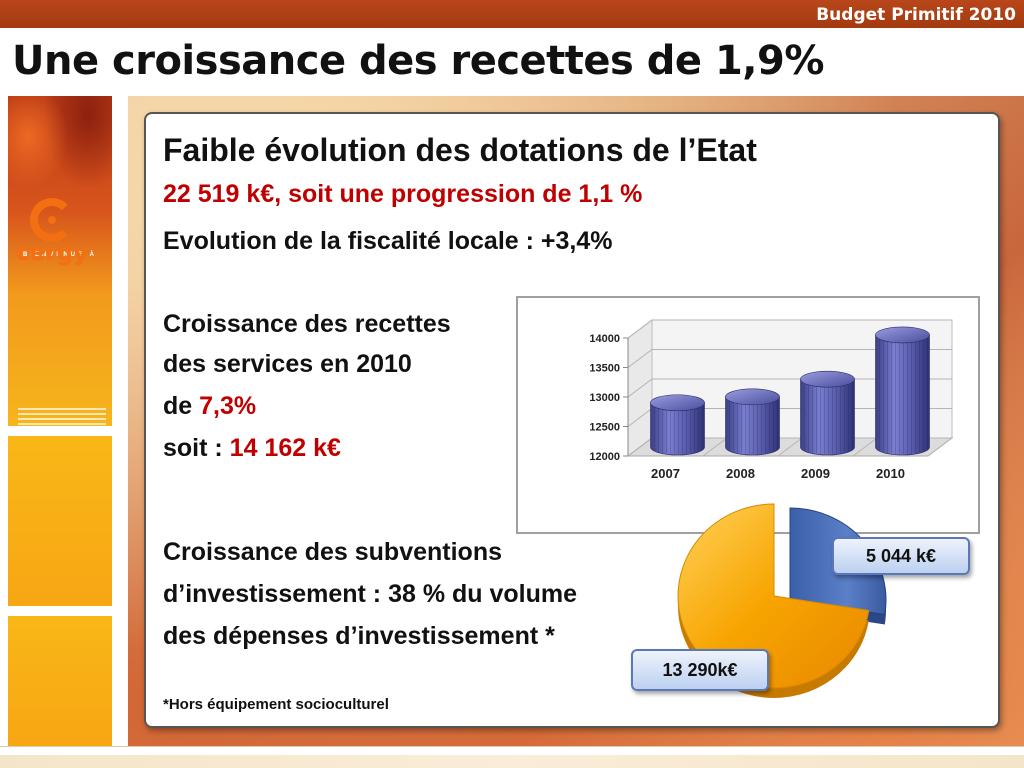  I want to click on services-amount: 14 162 k€, so click(285, 448).